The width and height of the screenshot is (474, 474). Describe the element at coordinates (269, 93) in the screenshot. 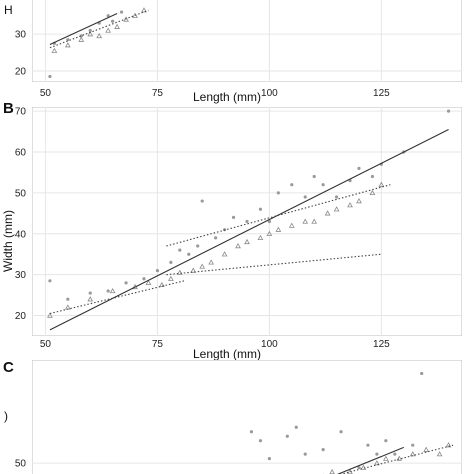

I see `x-tick-label: 100` at that location.